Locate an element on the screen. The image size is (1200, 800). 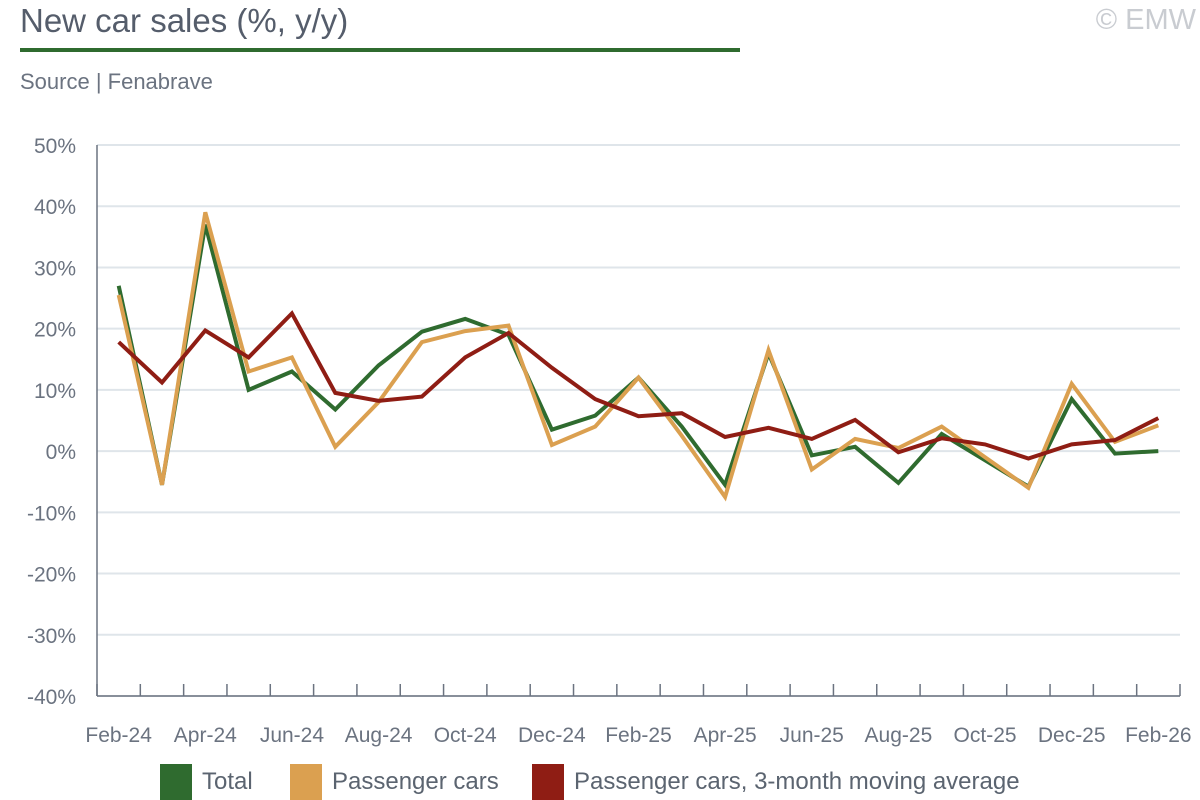
source-label: Source | Fenabrave is located at coordinates (116, 81).